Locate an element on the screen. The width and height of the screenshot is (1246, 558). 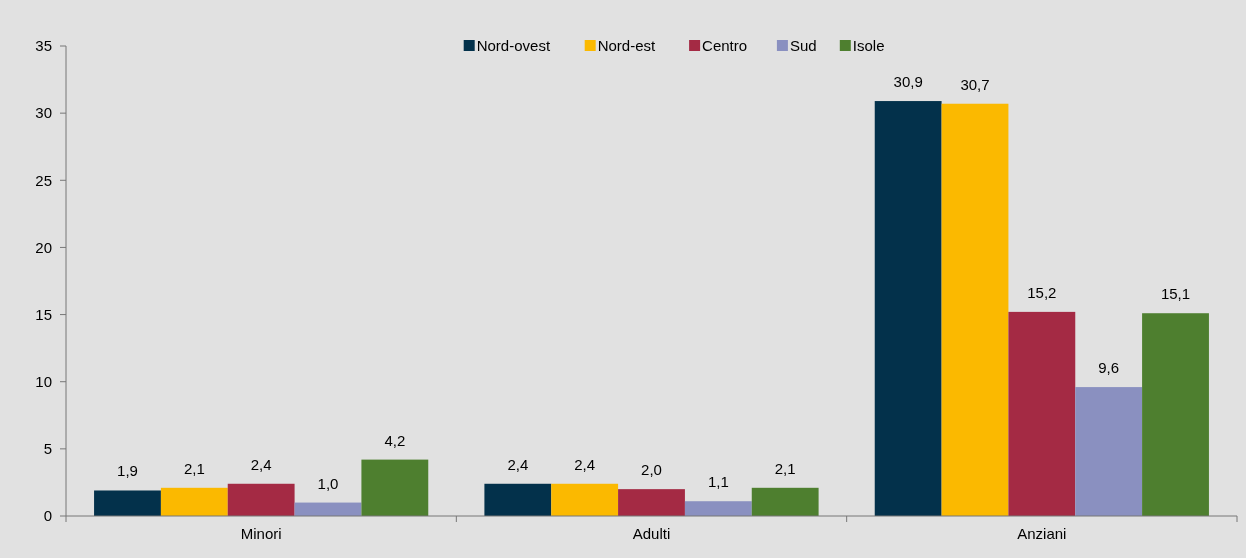
y-tick-label: 20 is located at coordinates (43, 247).